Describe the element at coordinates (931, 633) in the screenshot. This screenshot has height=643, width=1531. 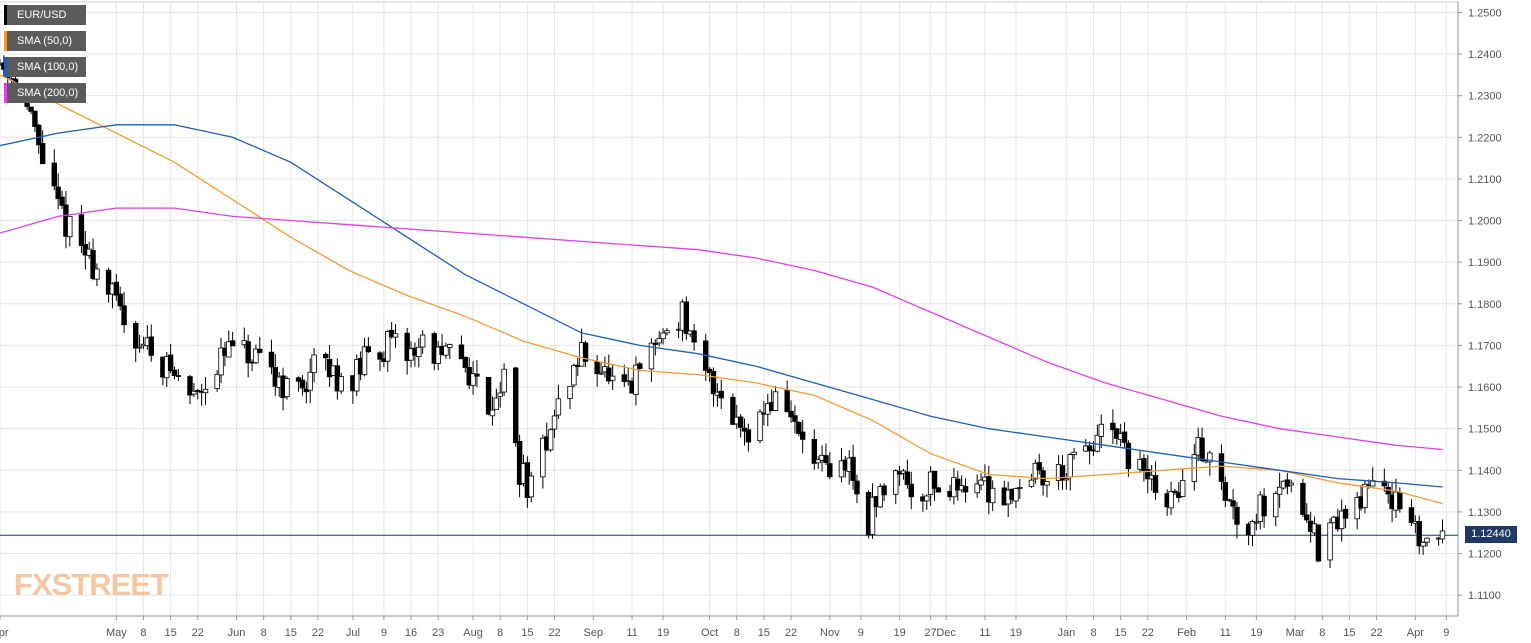
I see `x-tick-label: 27` at that location.